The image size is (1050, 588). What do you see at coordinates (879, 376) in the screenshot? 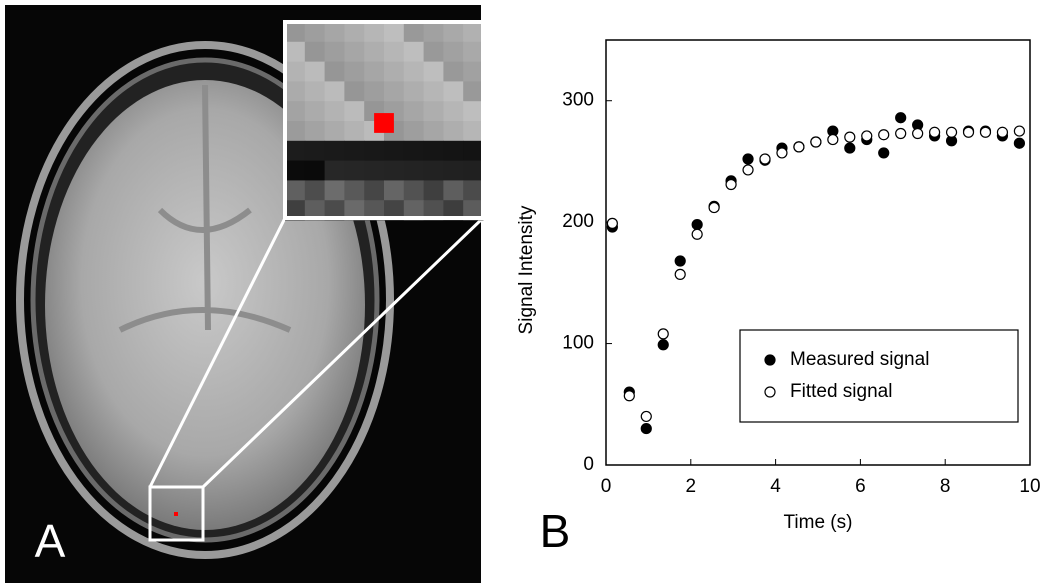
I see `legend-box` at bounding box center [879, 376].